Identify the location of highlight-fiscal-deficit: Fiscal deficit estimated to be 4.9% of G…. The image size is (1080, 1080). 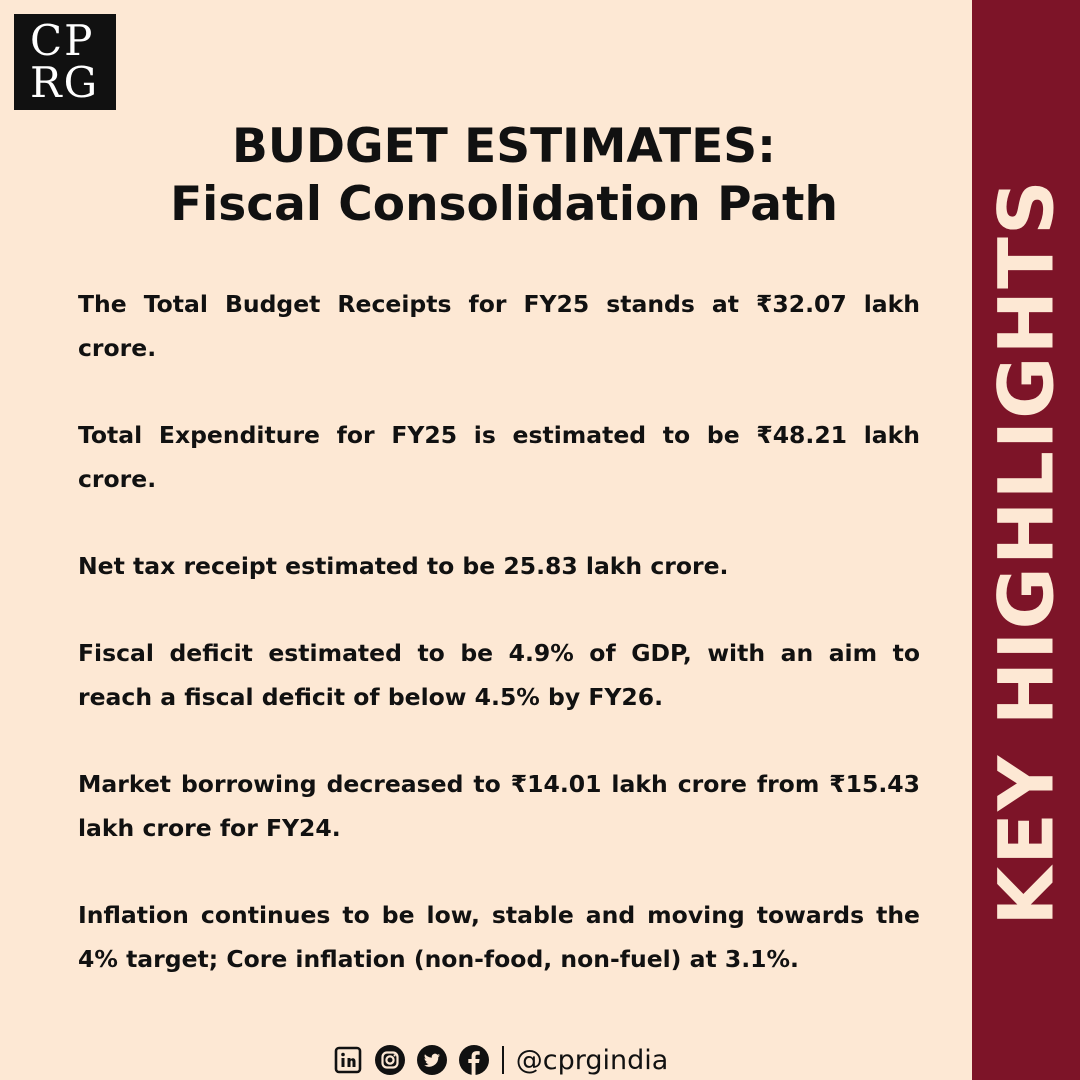
(499, 675).